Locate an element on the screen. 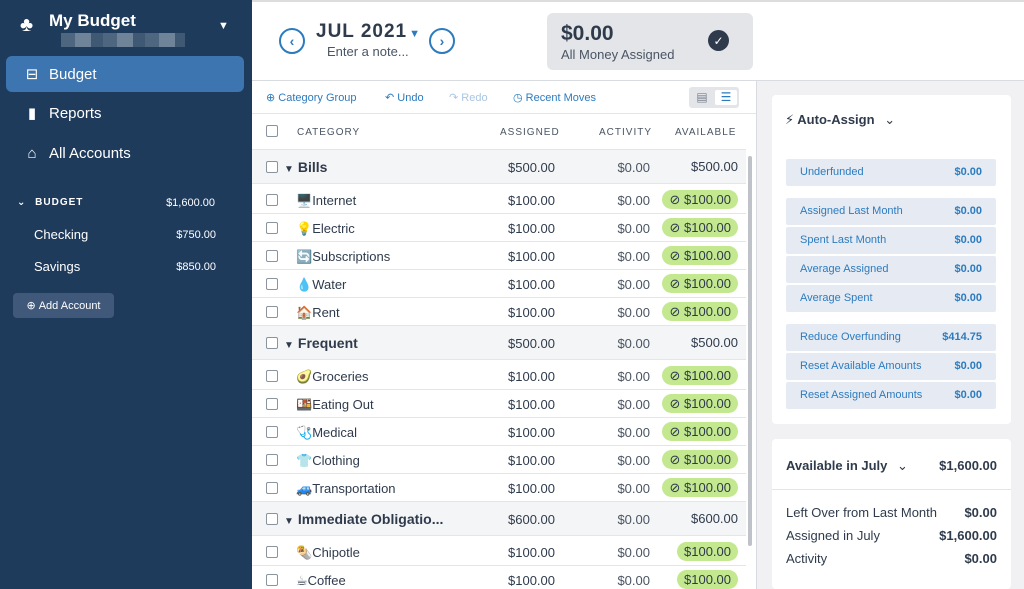 Image resolution: width=1024 pixels, height=589 pixels. category-row: 💡Electric $100.00 $0.00 ⊘ $100.00 is located at coordinates (499, 228).